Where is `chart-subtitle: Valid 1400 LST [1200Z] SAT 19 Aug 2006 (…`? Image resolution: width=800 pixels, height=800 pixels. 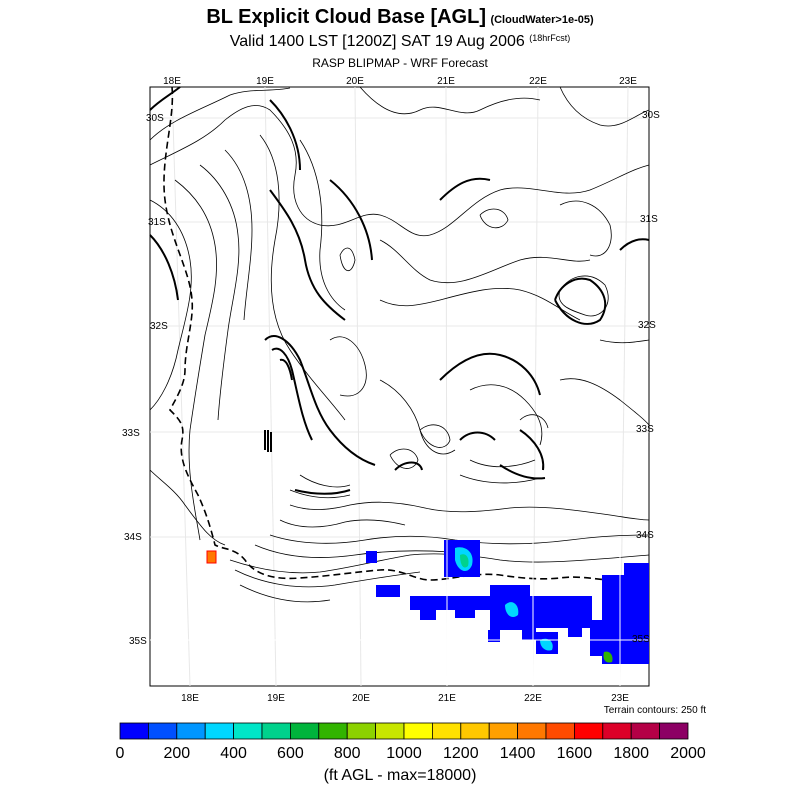 chart-subtitle: Valid 1400 LST [1200Z] SAT 19 Aug 2006 (… is located at coordinates (400, 42).